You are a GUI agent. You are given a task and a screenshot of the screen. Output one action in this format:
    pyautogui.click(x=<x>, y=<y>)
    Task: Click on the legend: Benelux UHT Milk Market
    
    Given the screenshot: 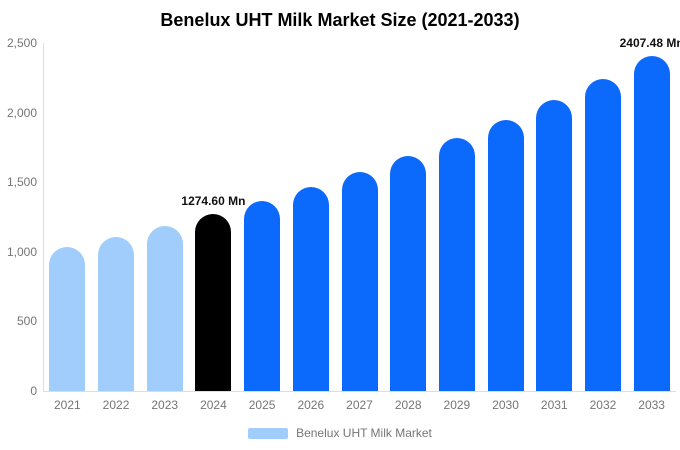 What is the action you would take?
    pyautogui.click(x=340, y=433)
    